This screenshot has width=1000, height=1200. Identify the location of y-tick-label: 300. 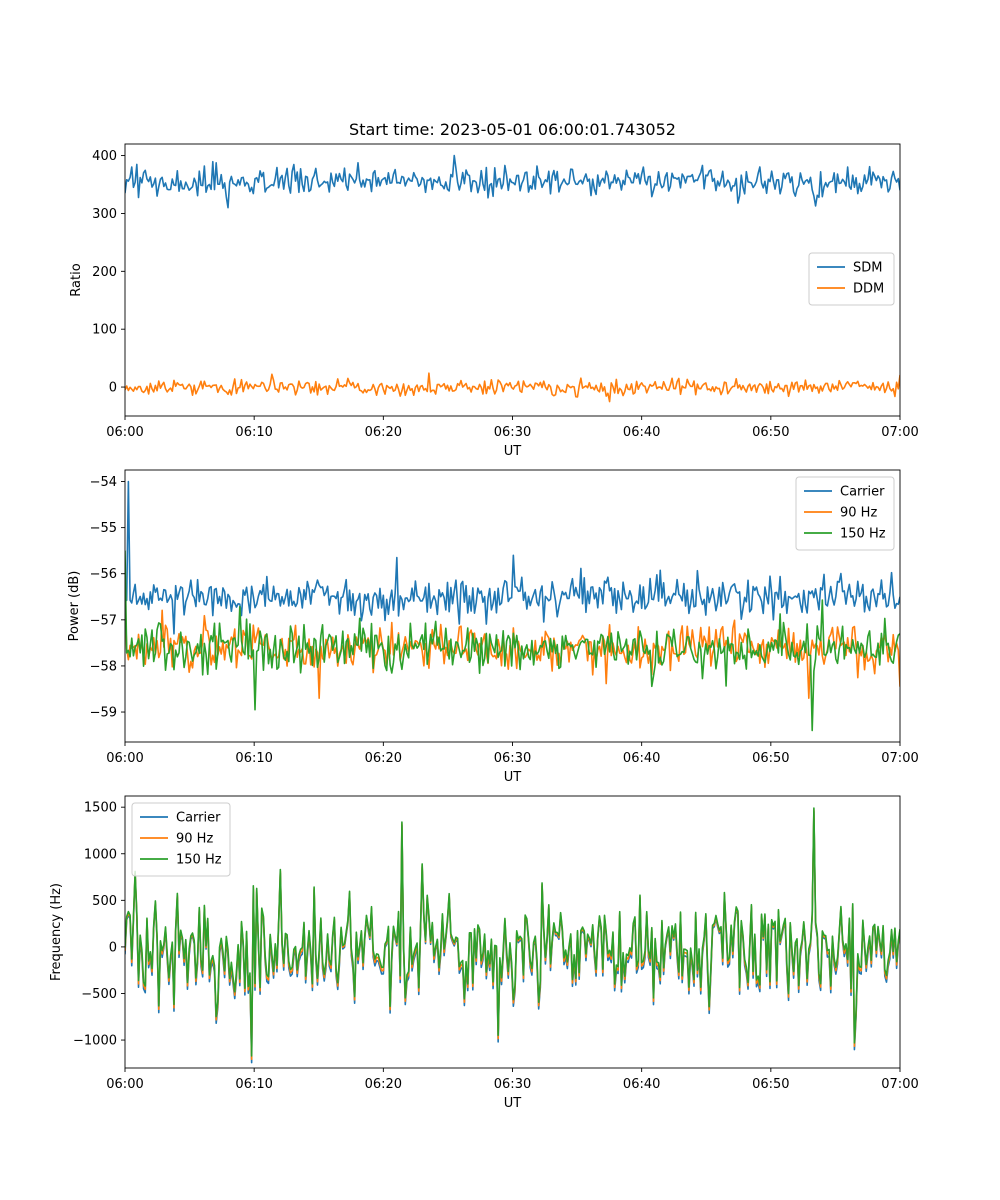
(104, 214).